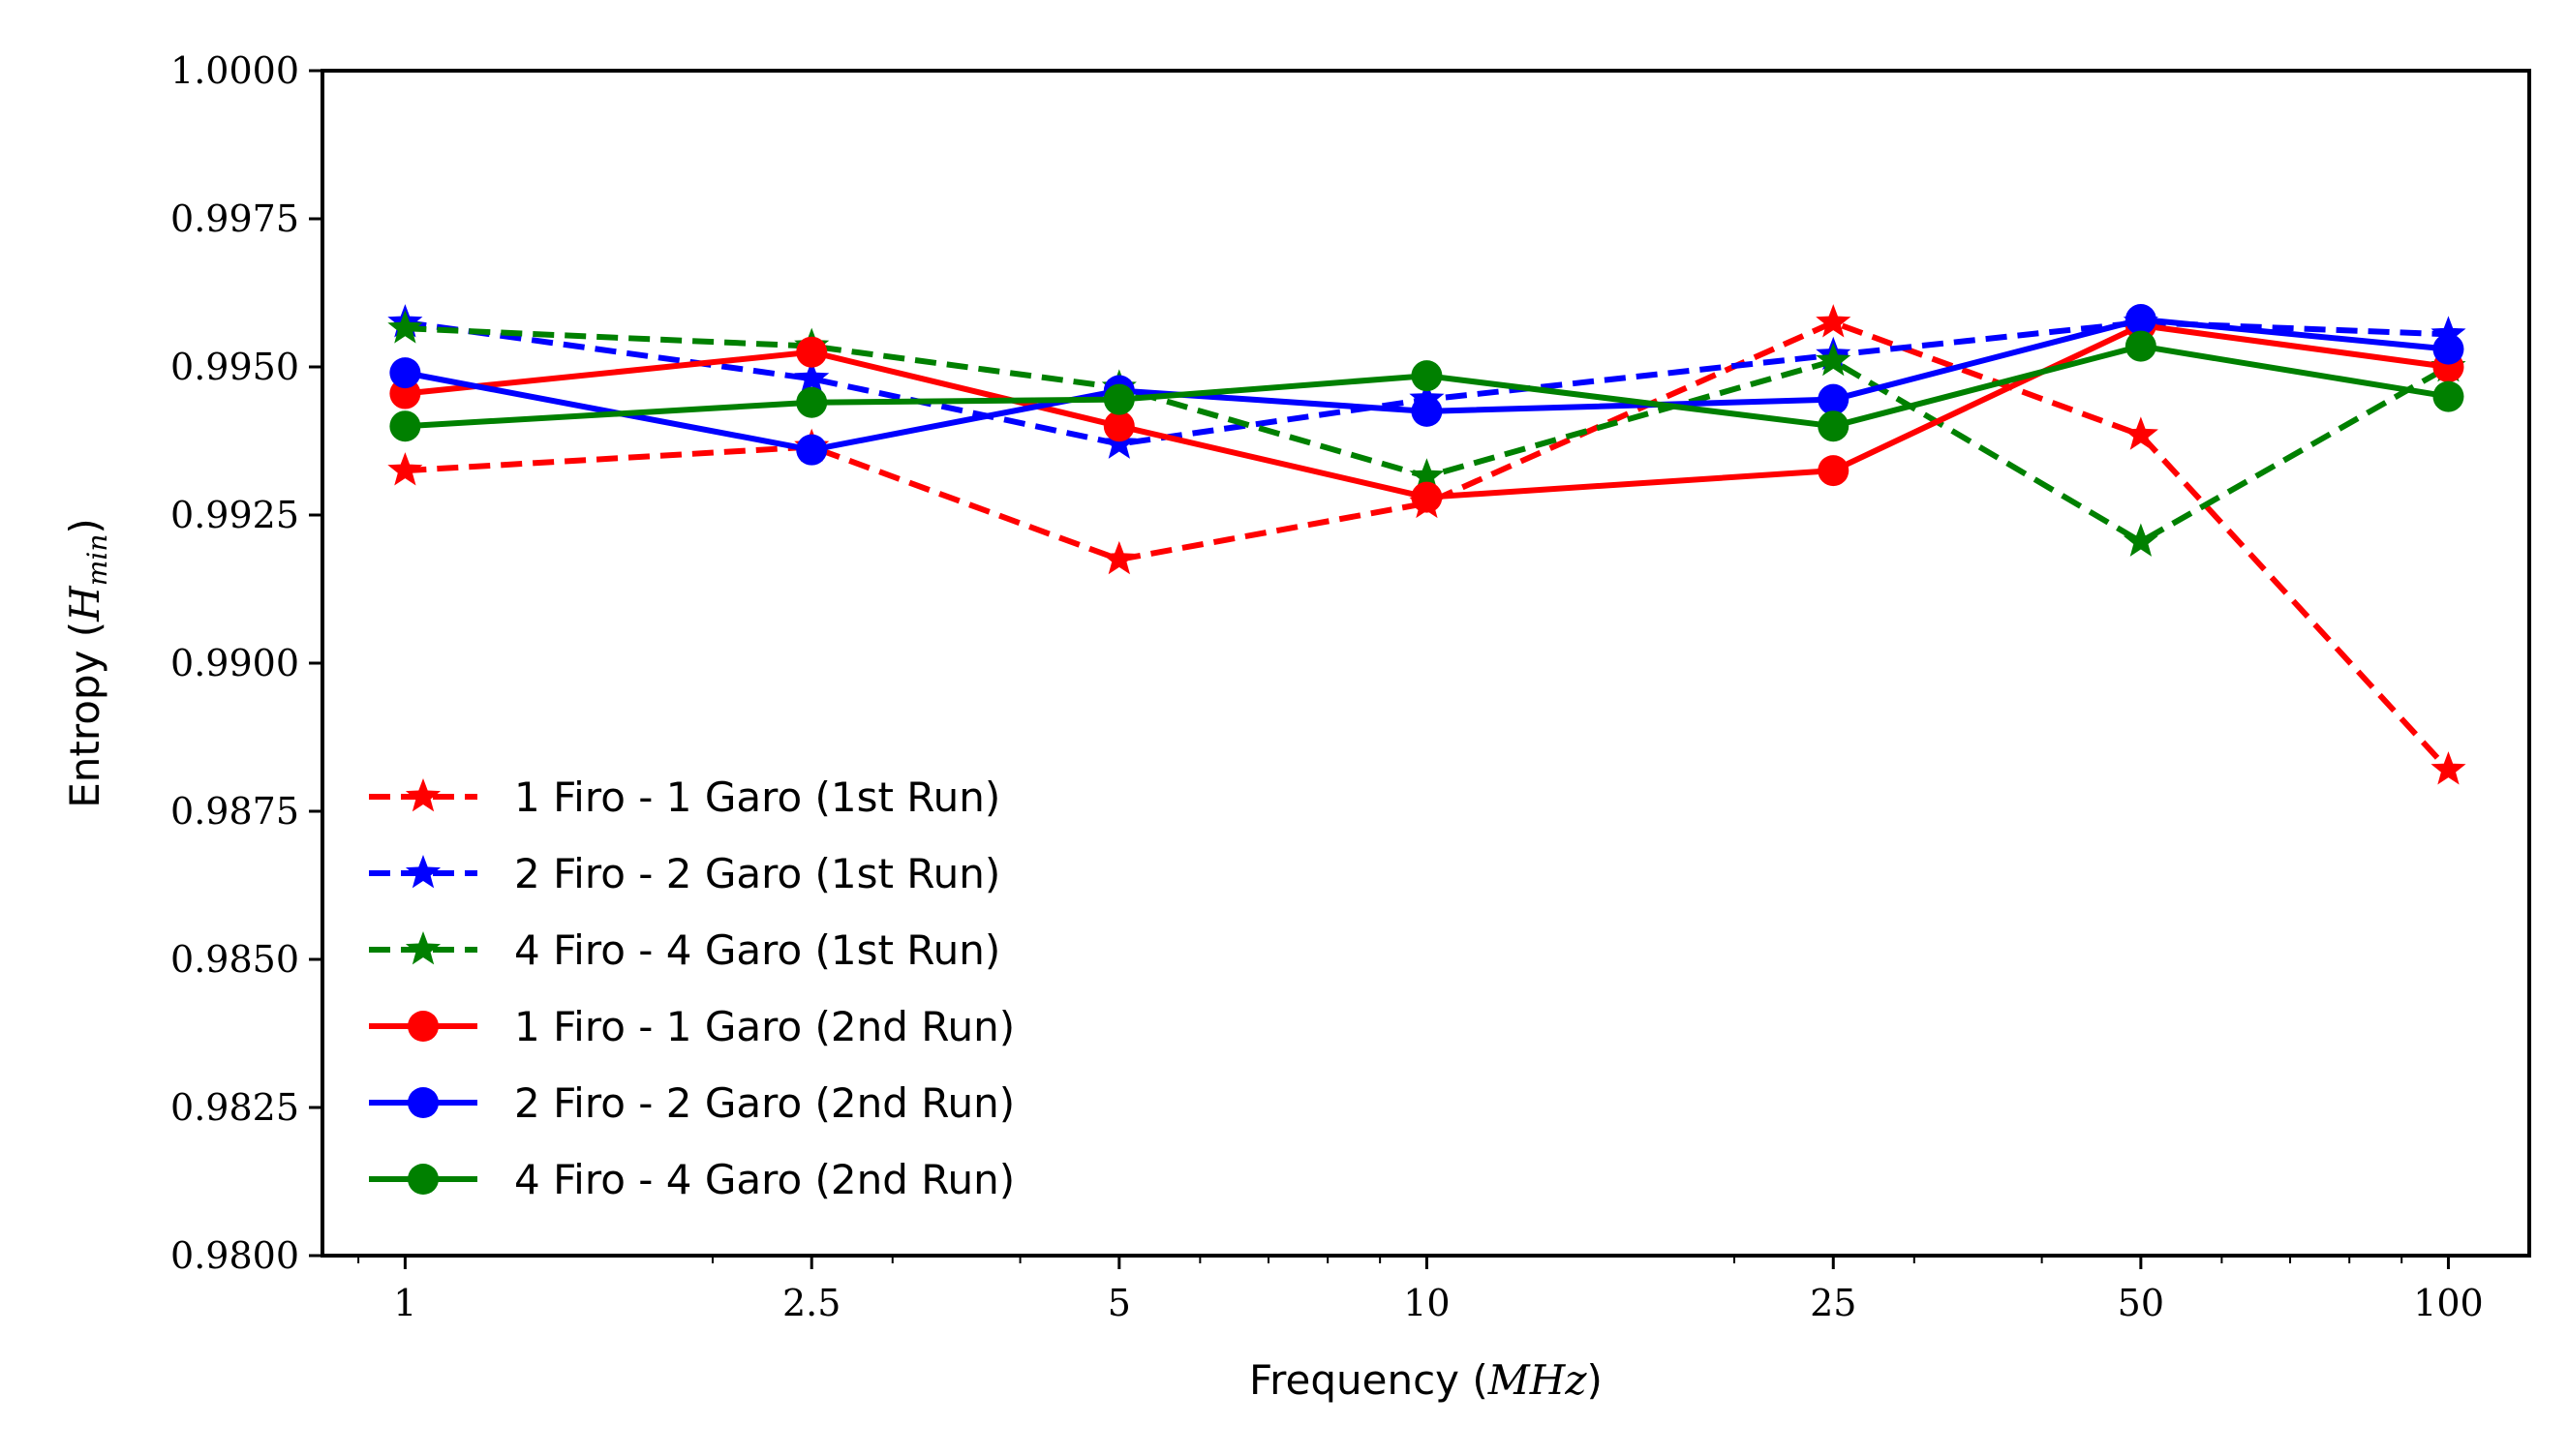 The image size is (2568, 1456). What do you see at coordinates (87, 663) in the screenshot?
I see `y-axis-label: Entropy (Hmin)` at bounding box center [87, 663].